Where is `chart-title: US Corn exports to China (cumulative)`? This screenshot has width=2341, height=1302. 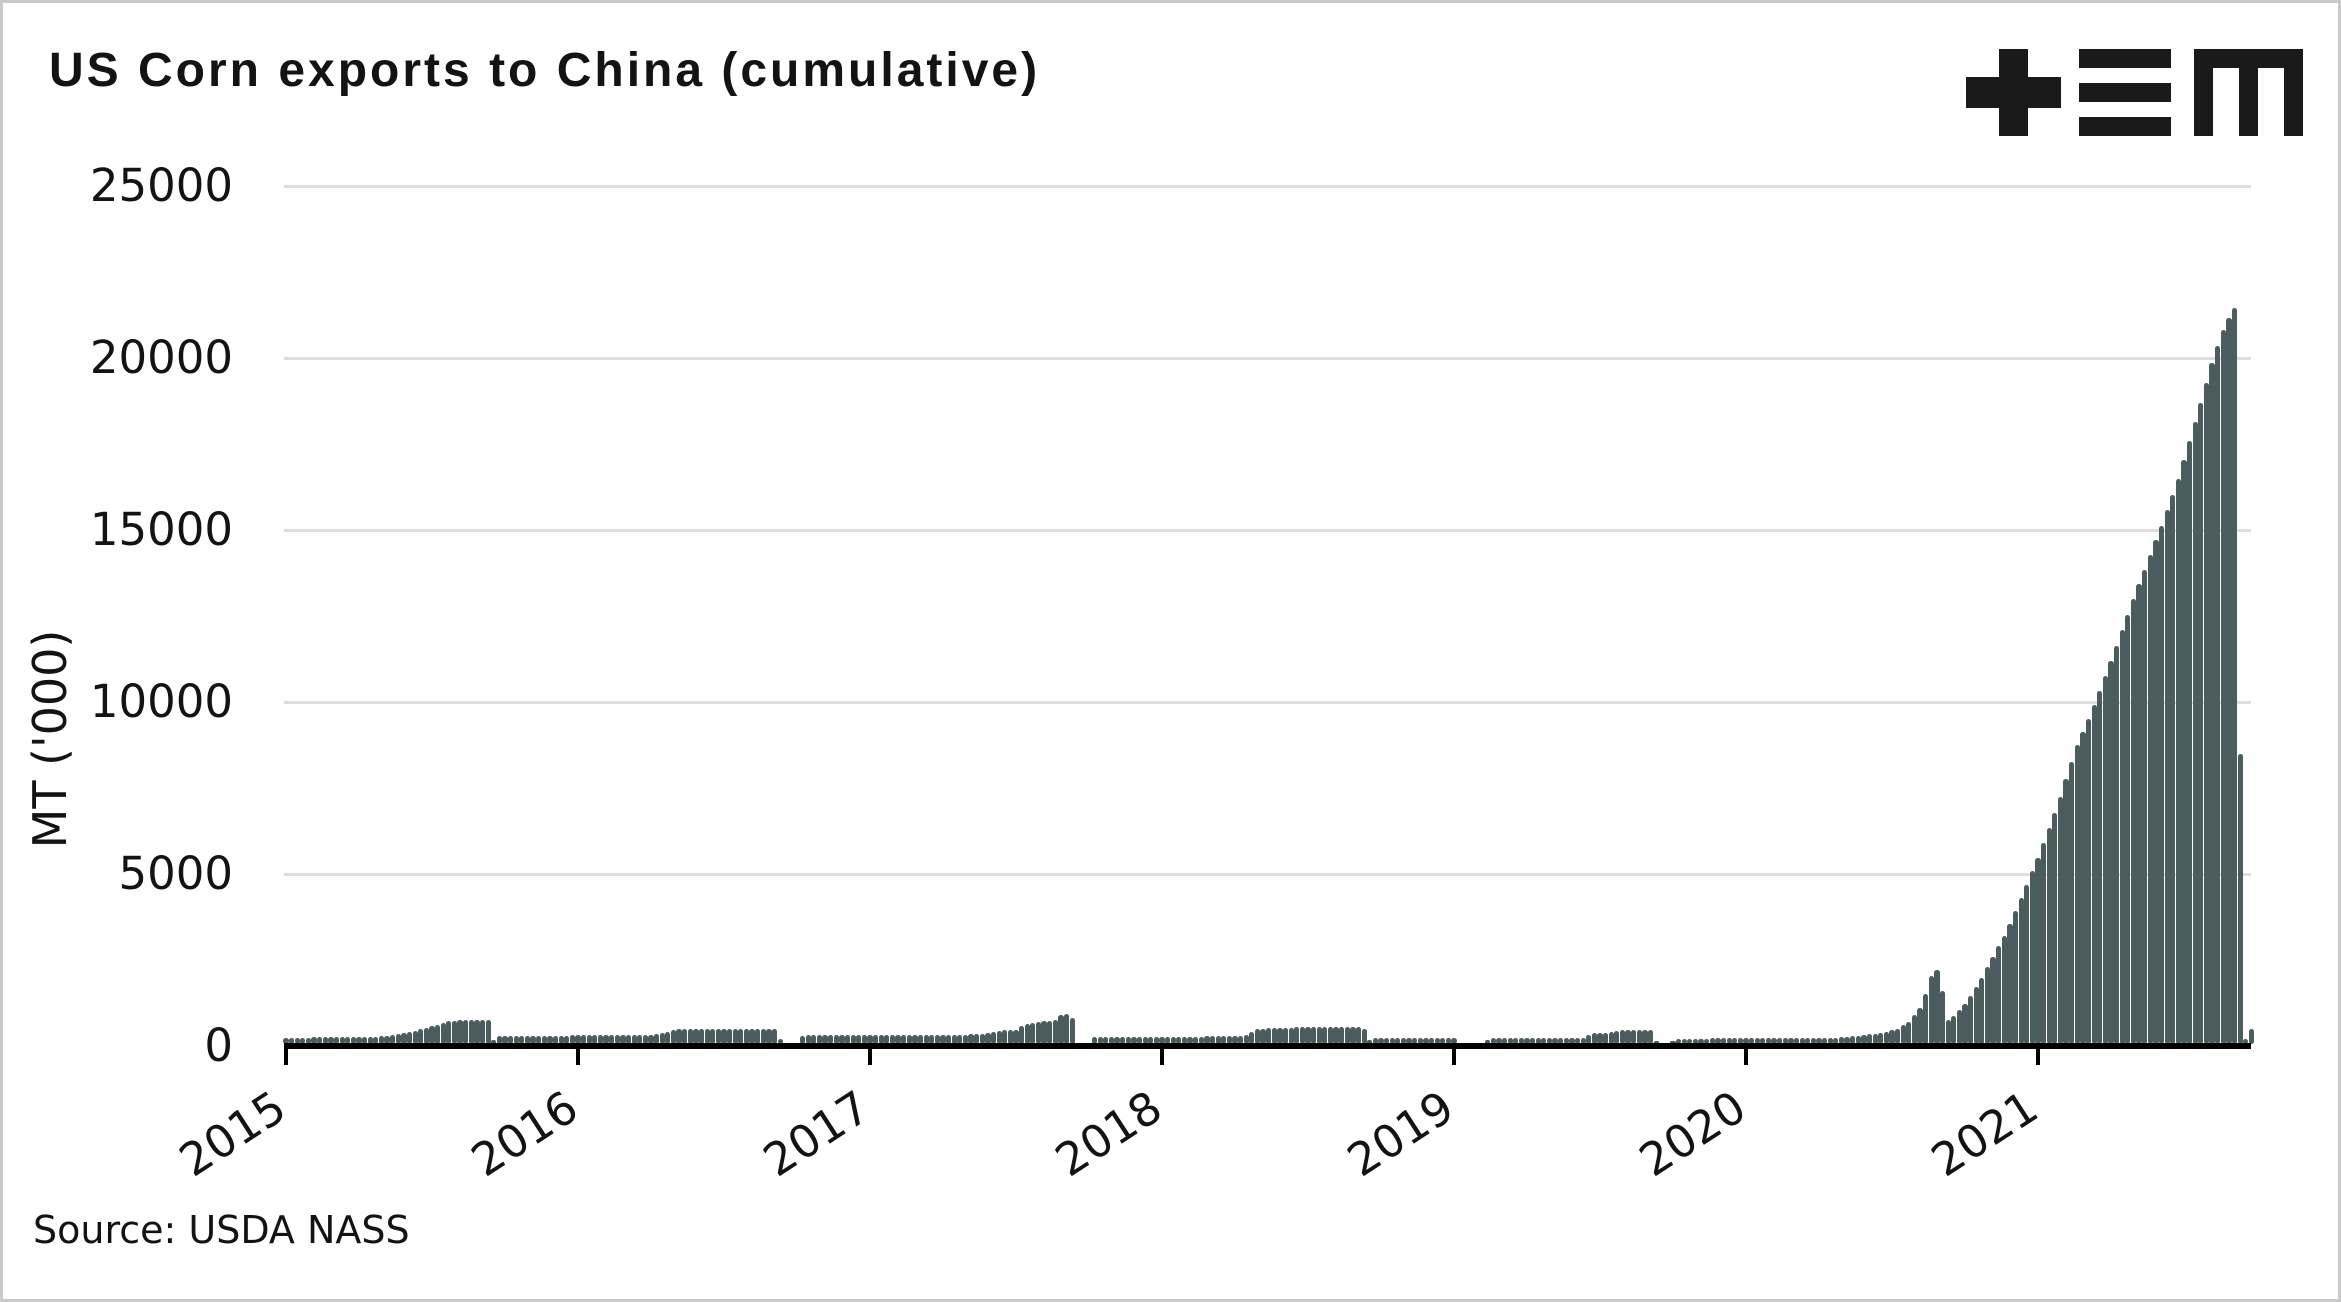 chart-title: US Corn exports to China (cumulative) is located at coordinates (545, 70).